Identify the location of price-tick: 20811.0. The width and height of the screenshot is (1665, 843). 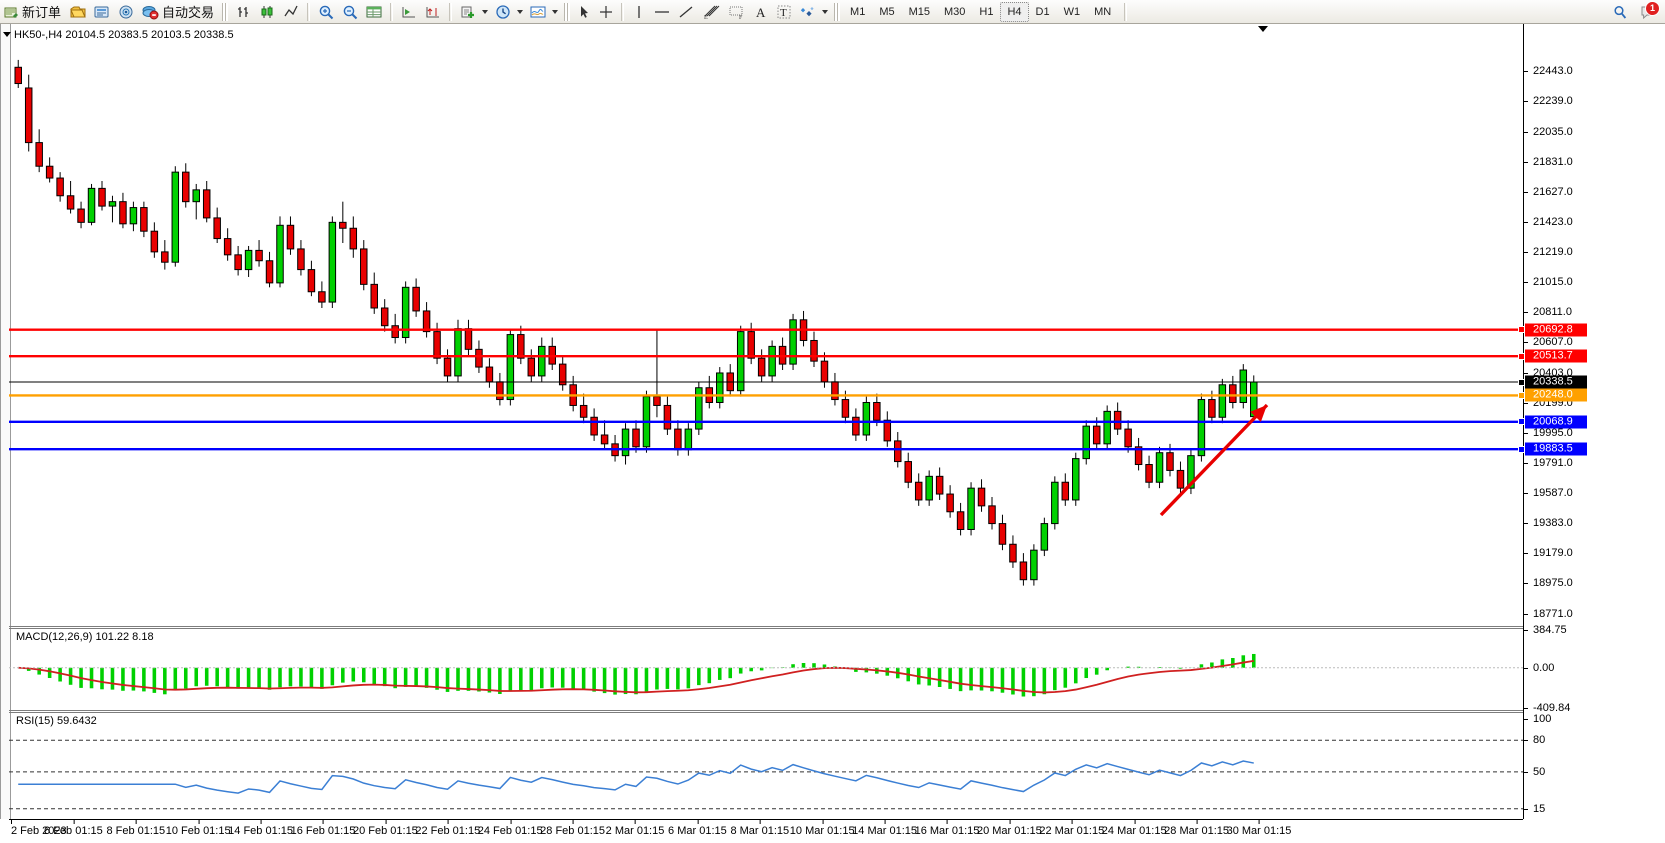
(1548, 312).